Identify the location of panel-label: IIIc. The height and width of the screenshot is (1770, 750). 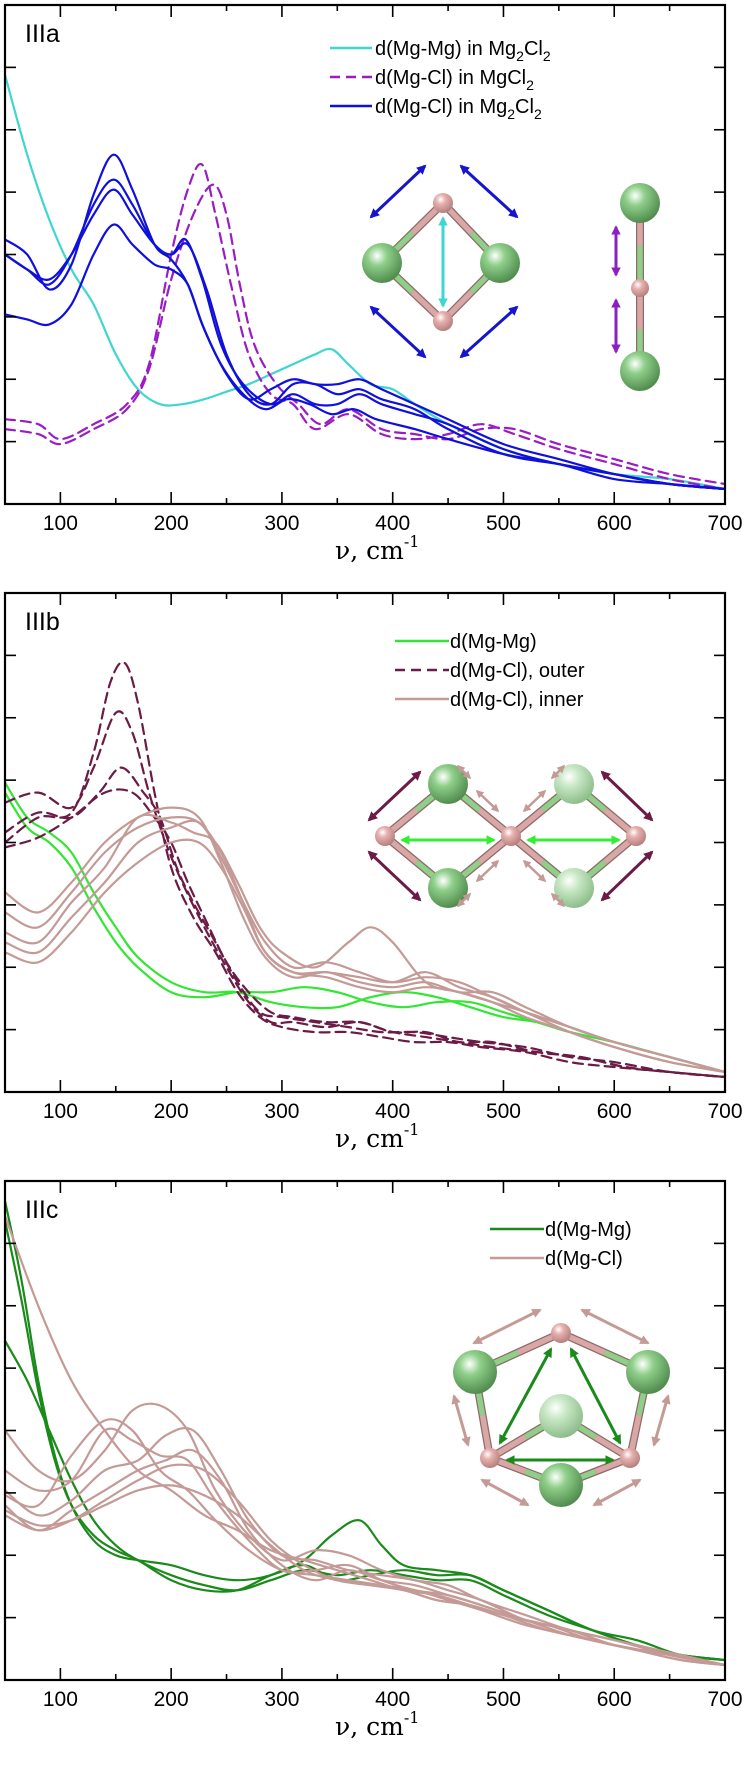
(41, 1210).